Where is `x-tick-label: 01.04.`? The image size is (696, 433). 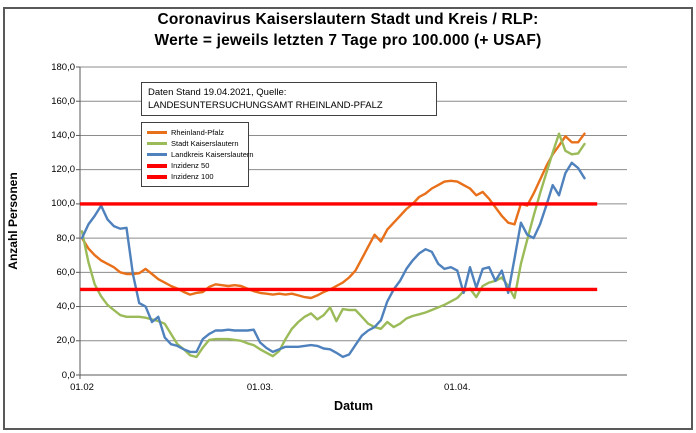
x-tick-label: 01.04. is located at coordinates (457, 387).